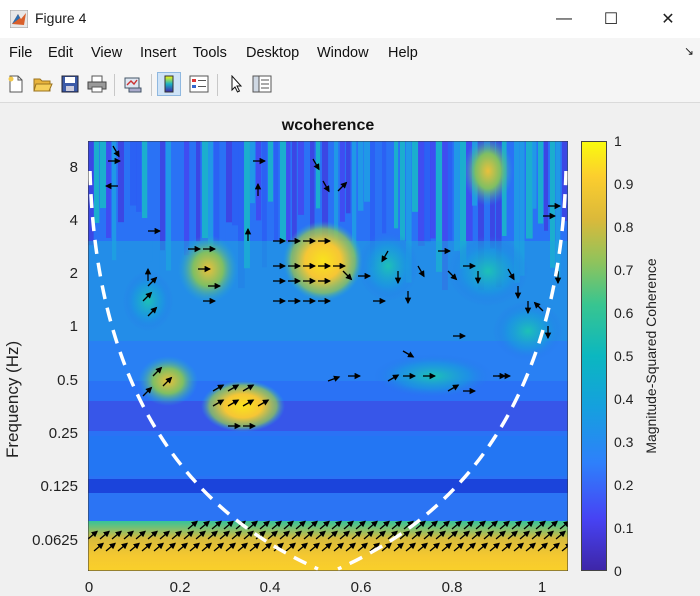 This screenshot has width=700, height=596. I want to click on x-tick-label: 0.8, so click(452, 587).